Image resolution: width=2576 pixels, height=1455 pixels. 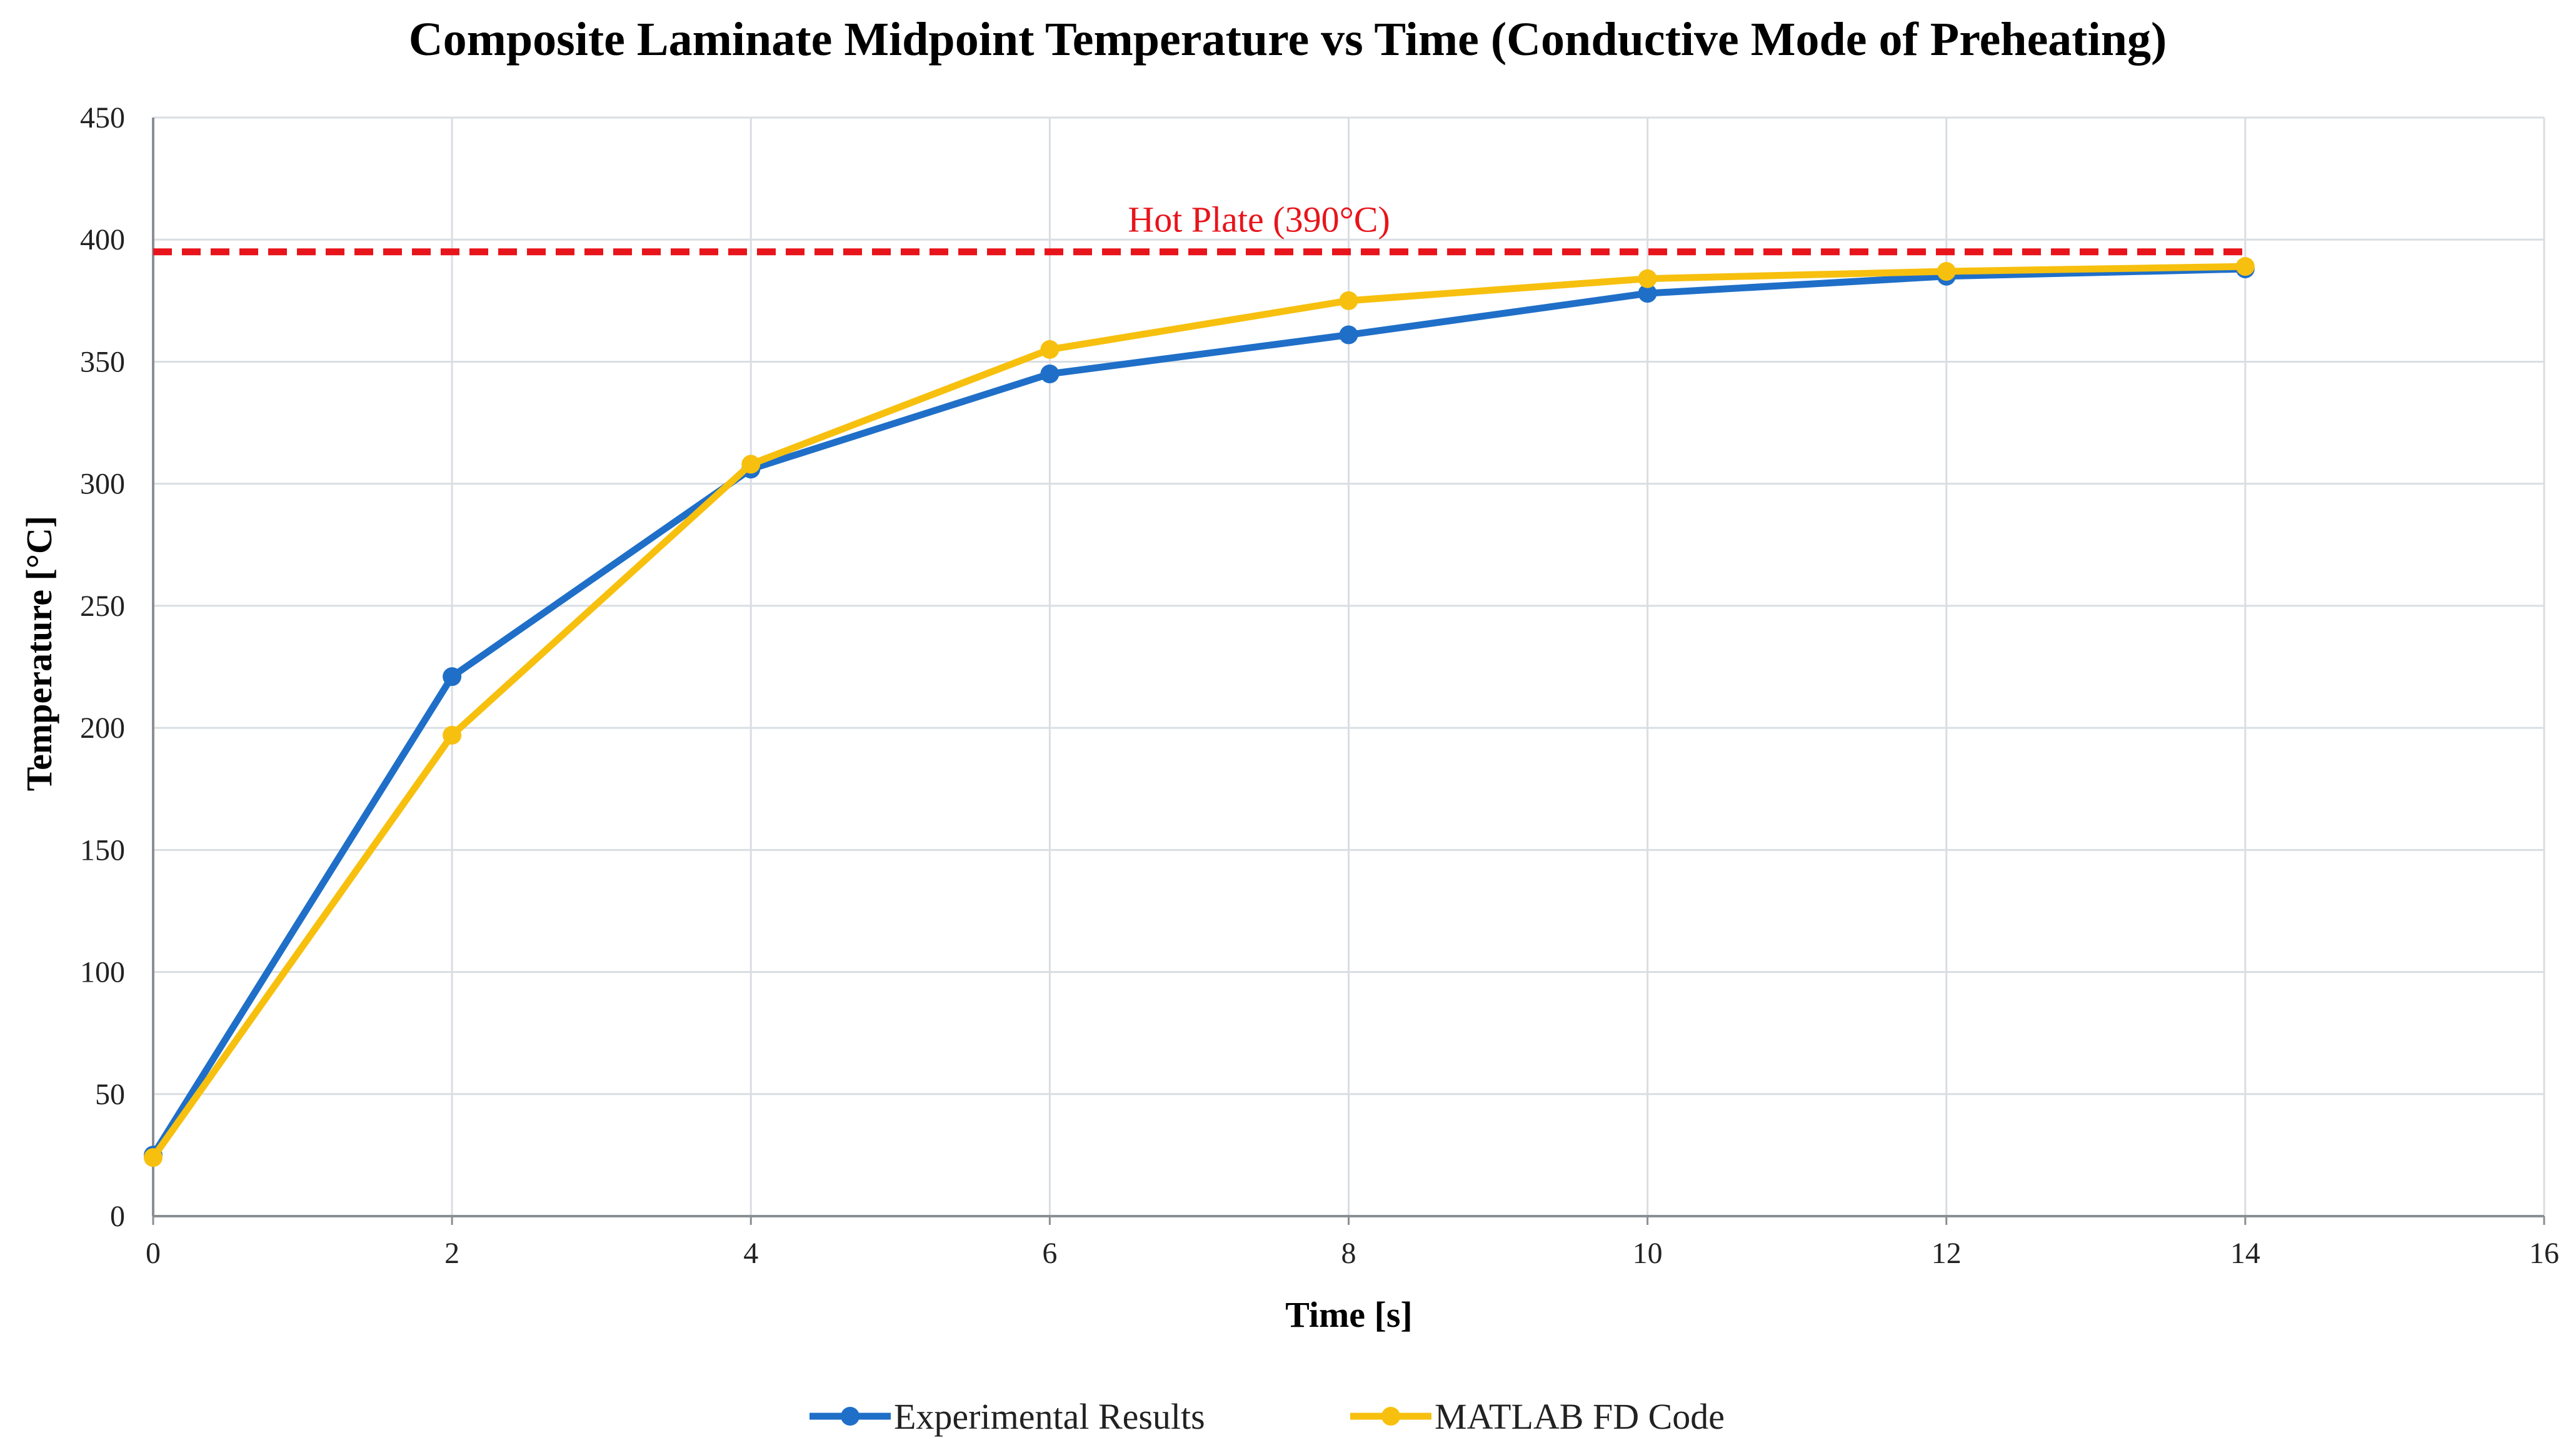 I want to click on x-tick-label: 14, so click(x=2245, y=1254).